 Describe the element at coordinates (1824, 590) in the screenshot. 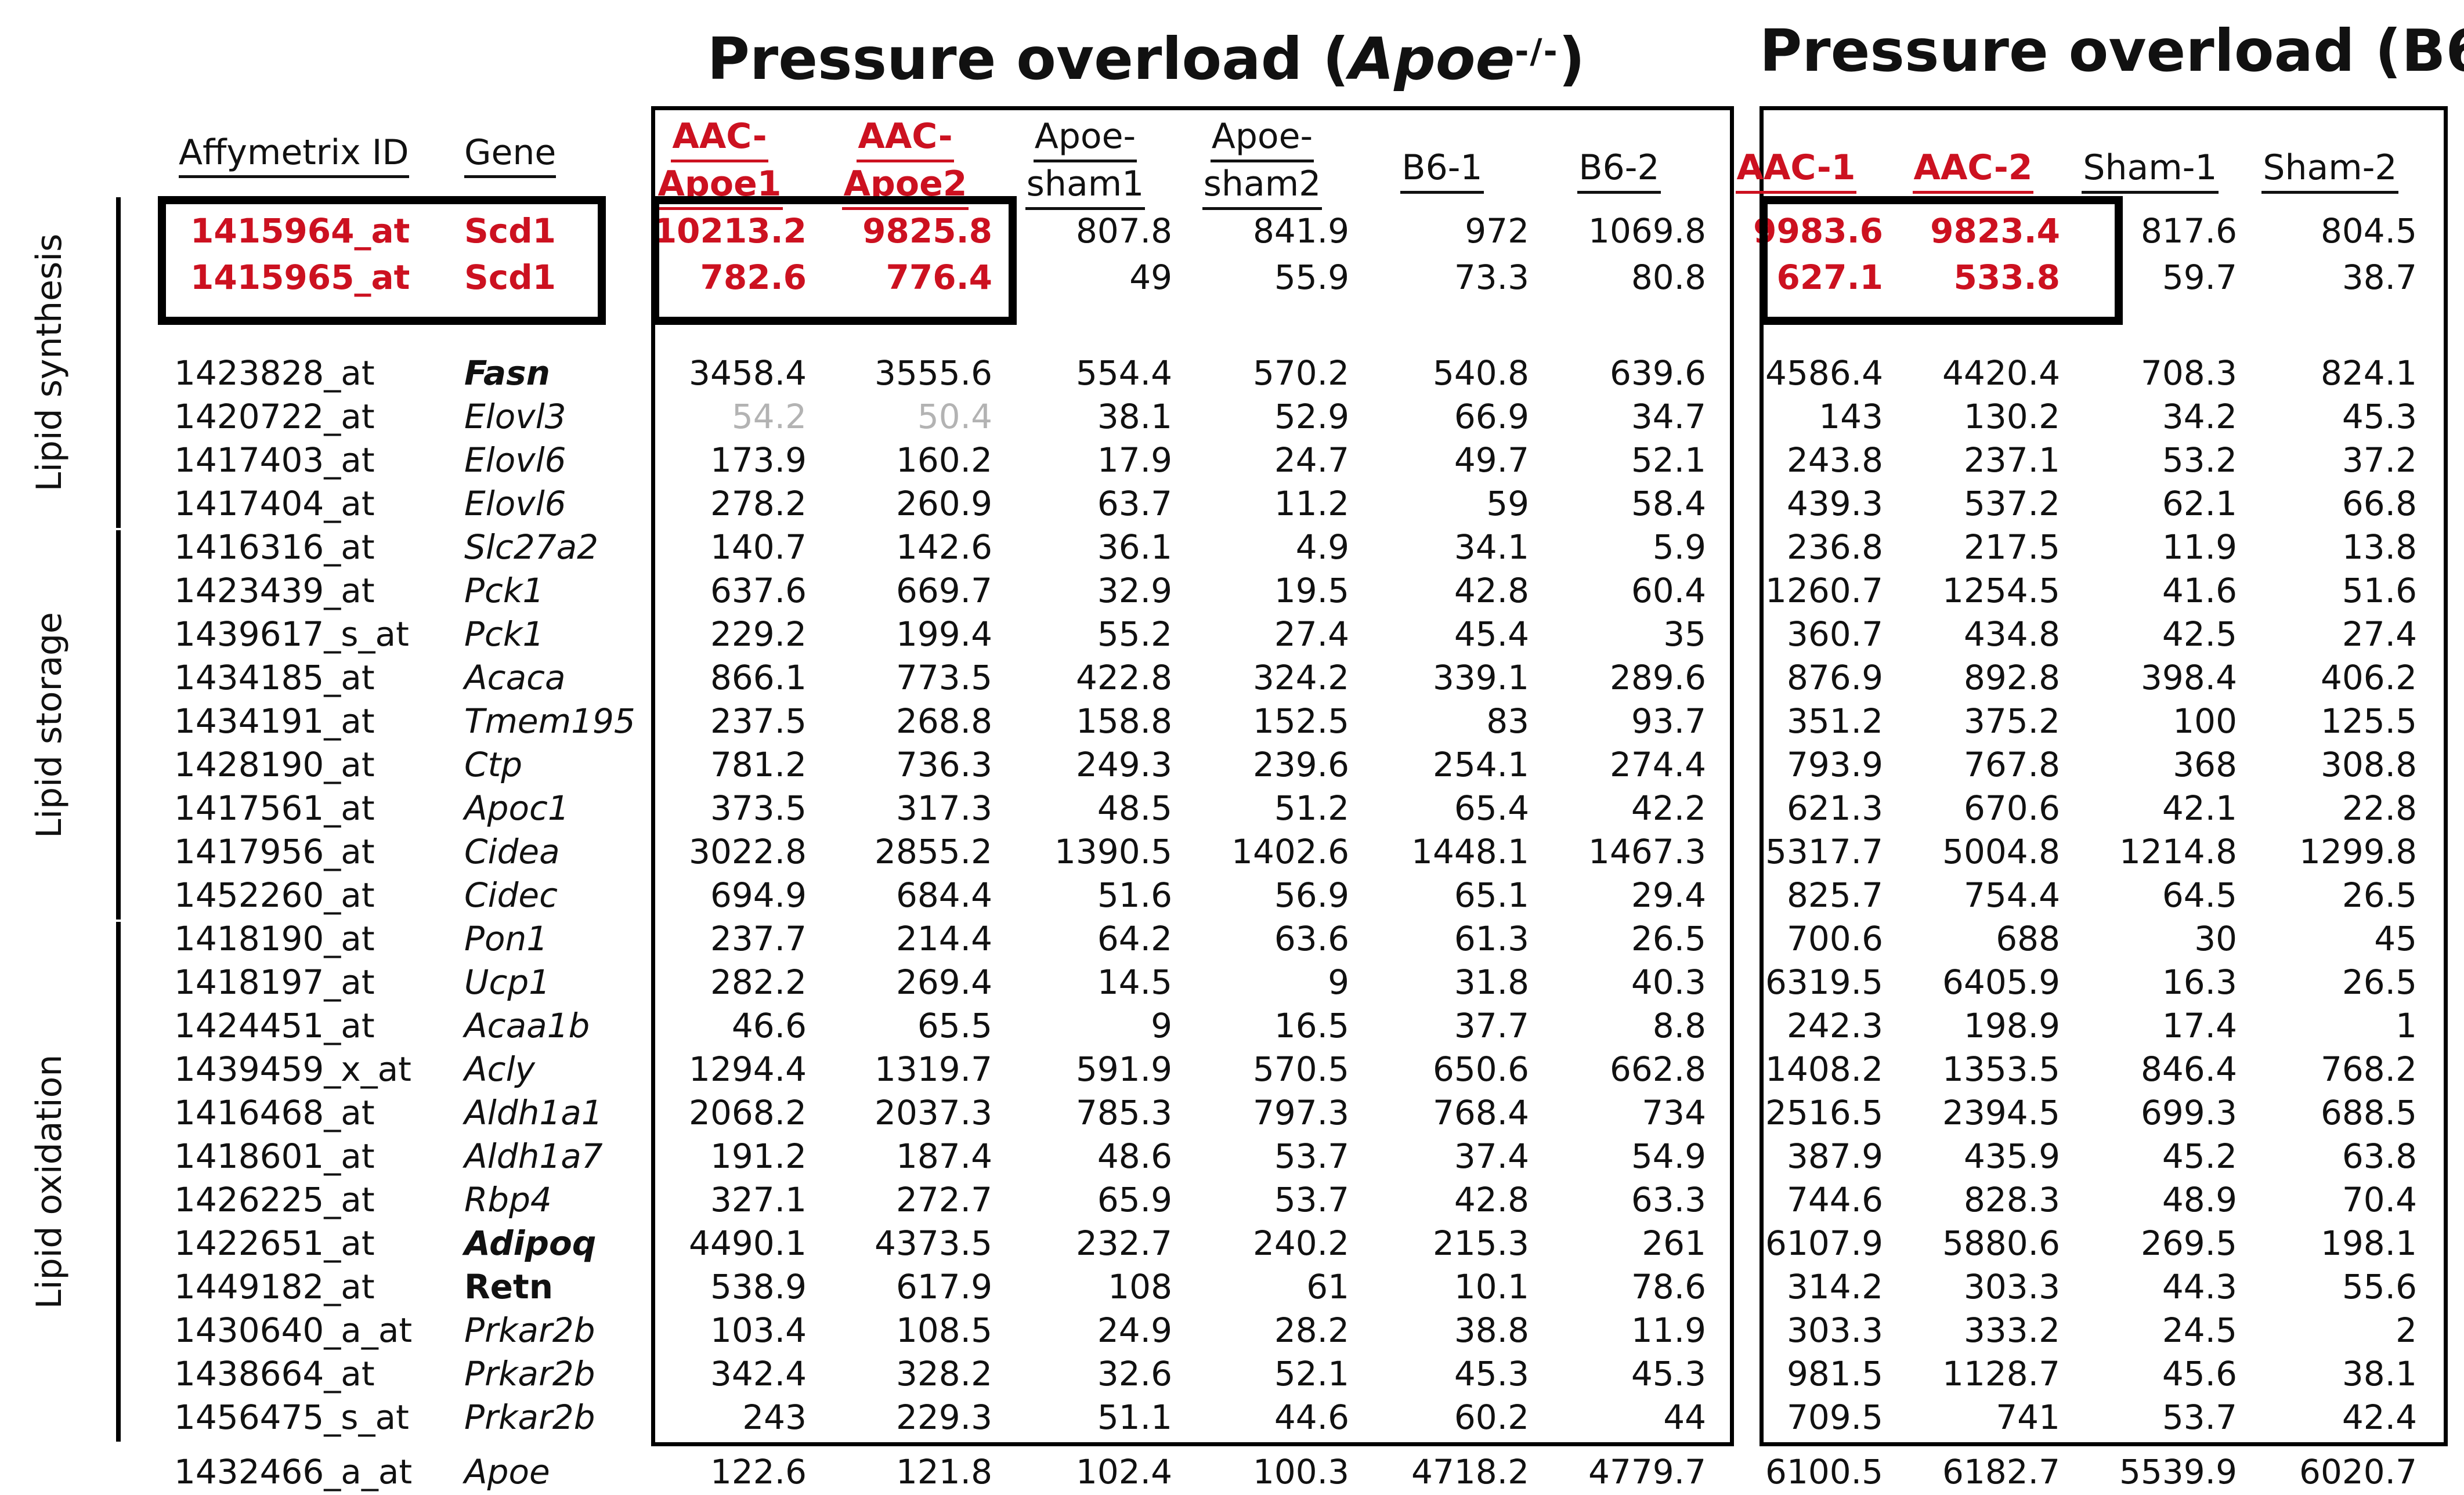

I see `value-cell: 1260.7` at that location.